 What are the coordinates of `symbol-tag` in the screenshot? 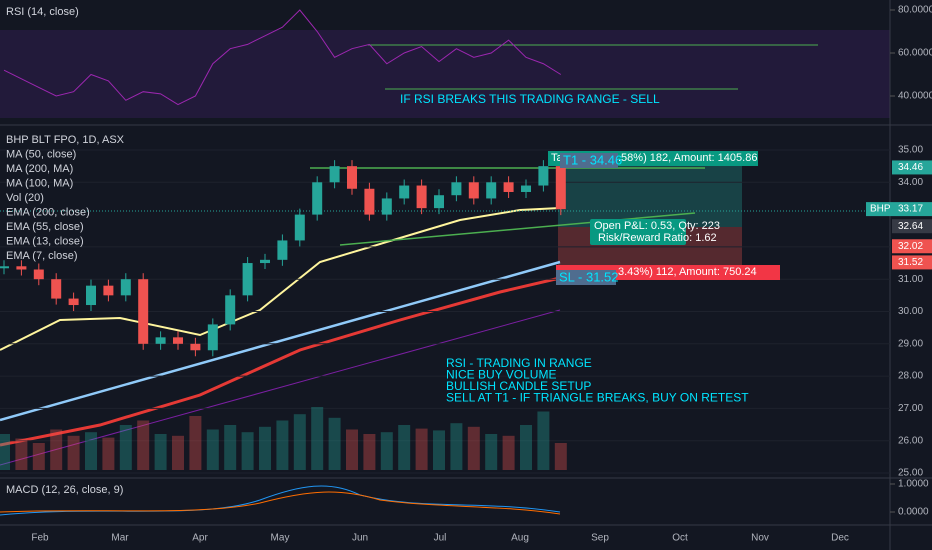 It's located at (879, 209).